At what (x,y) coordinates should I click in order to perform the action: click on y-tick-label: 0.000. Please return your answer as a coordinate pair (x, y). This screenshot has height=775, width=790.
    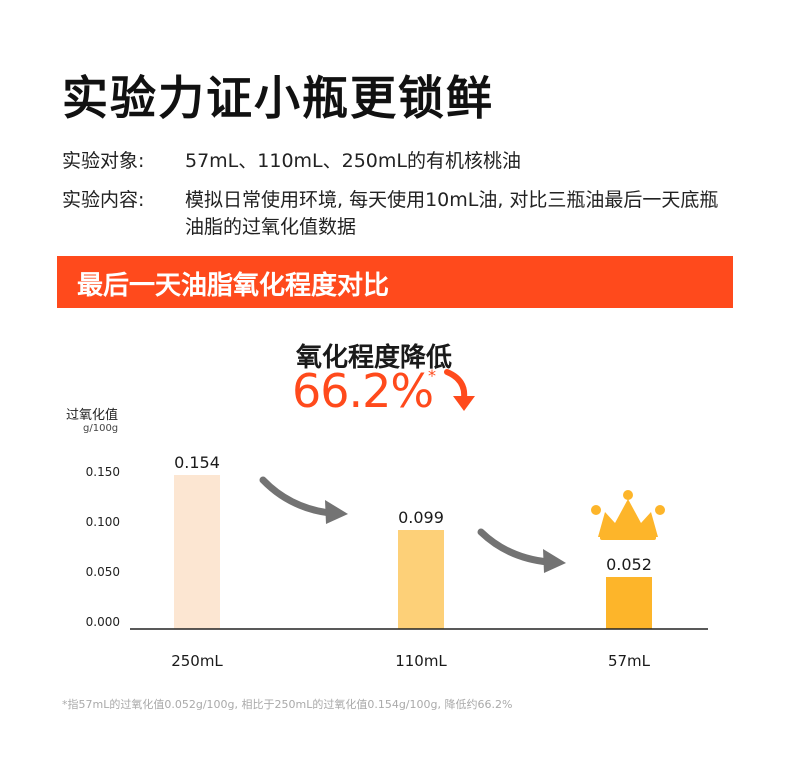
    Looking at the image, I should click on (103, 622).